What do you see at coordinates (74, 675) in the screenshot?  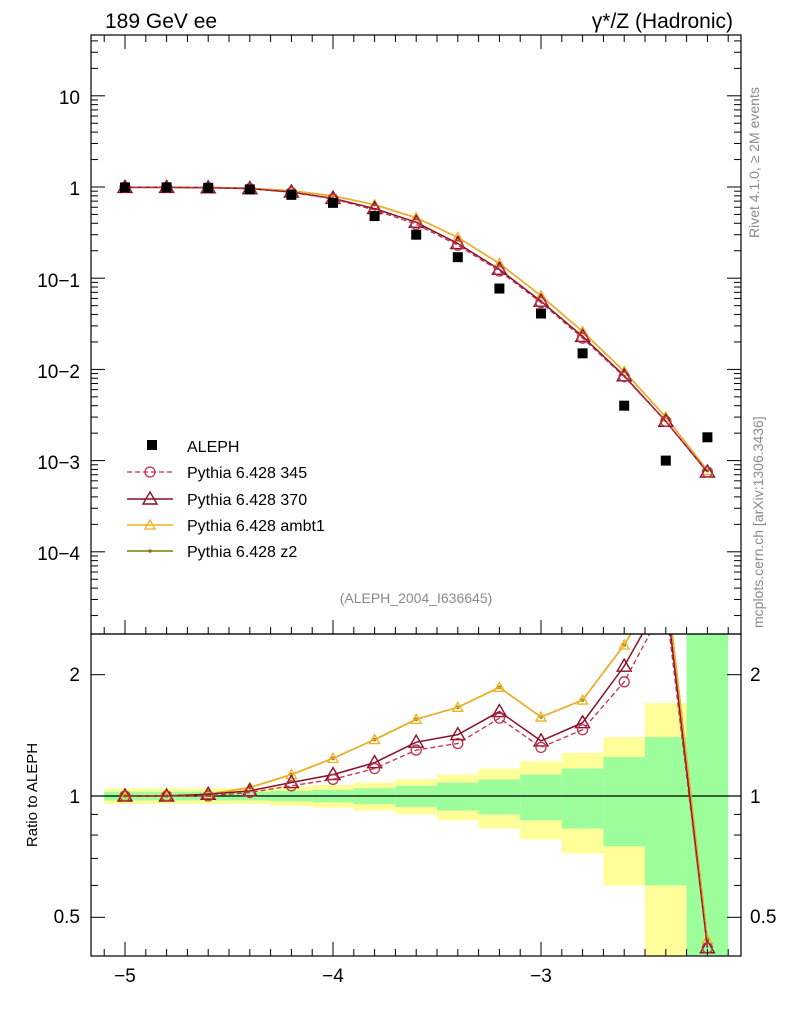 I see `ratio-y-tick-label-2: 2` at bounding box center [74, 675].